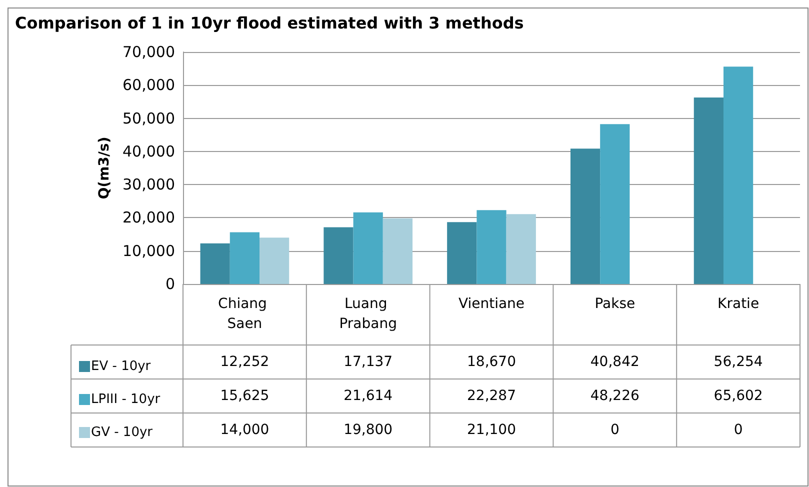  What do you see at coordinates (104, 168) in the screenshot?
I see `y-axis-title: Q(m3/s)` at bounding box center [104, 168].